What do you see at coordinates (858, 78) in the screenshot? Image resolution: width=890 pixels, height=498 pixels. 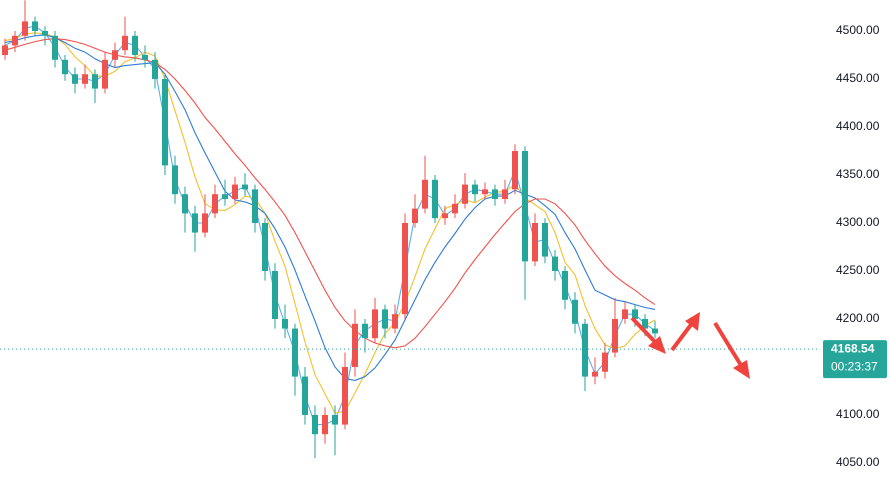 I see `y-tick-label: 4450.00` at bounding box center [858, 78].